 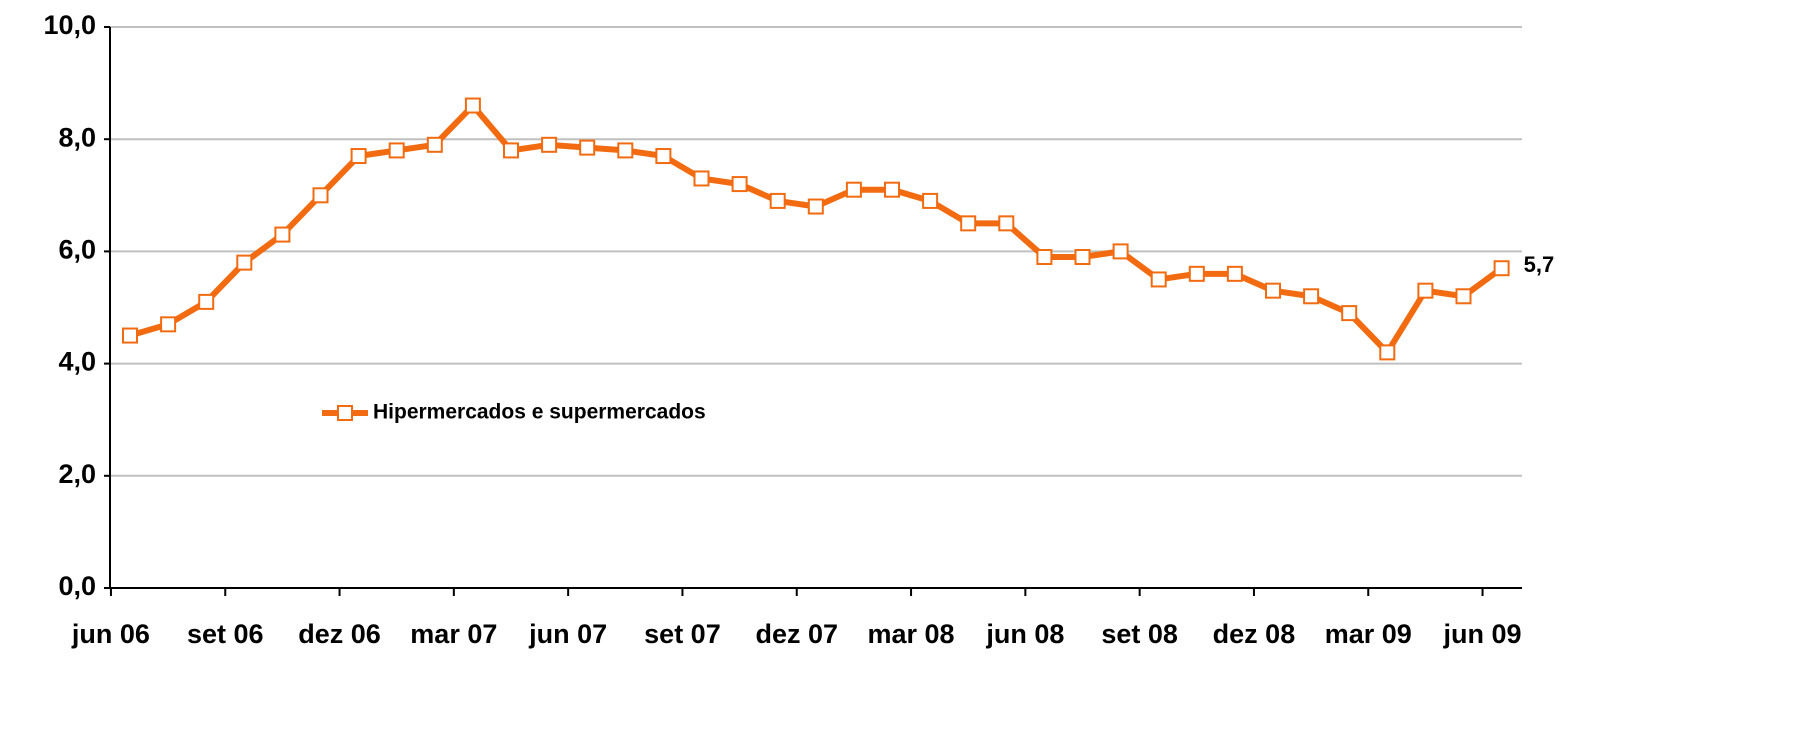 I want to click on y-tick-label: 0,0, so click(x=77, y=586).